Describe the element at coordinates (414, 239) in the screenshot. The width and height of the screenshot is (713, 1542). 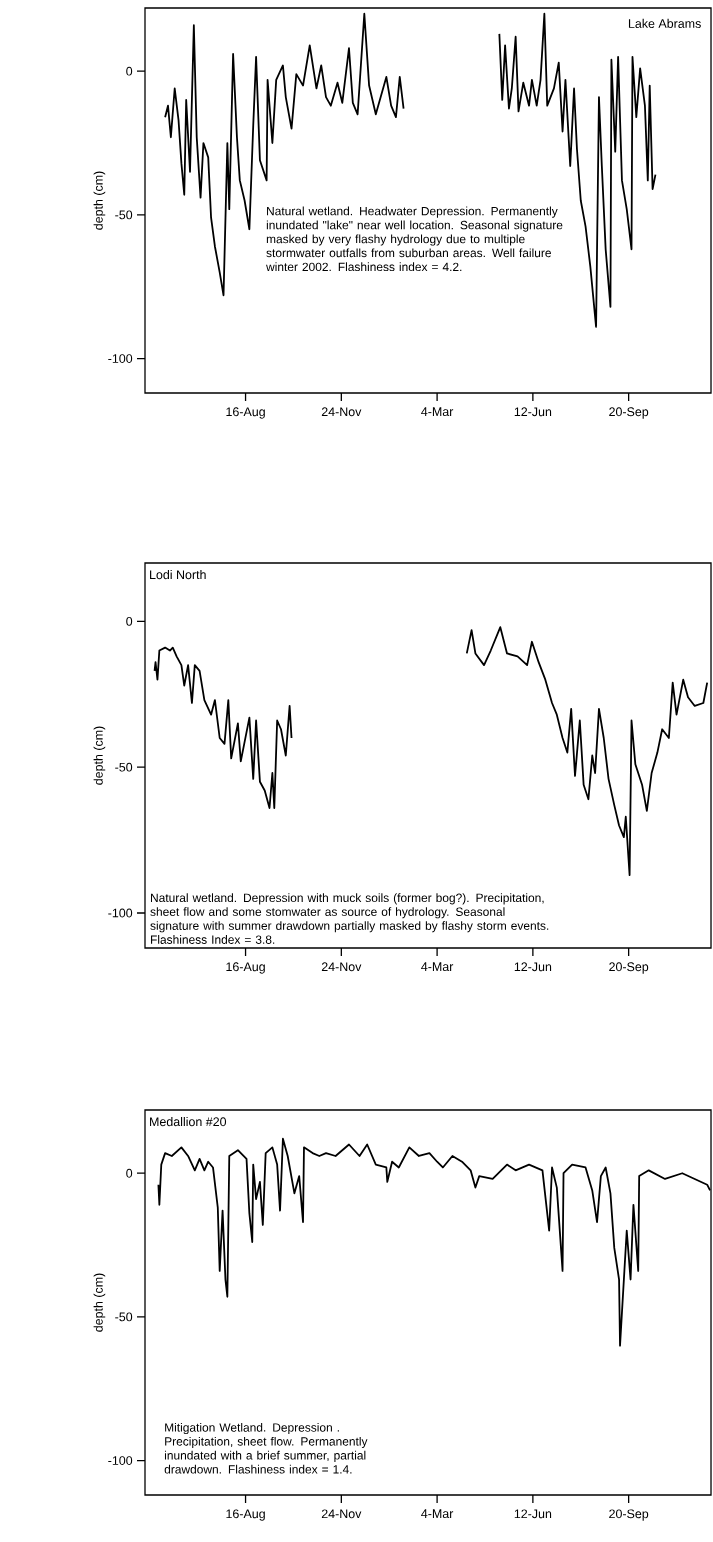
I see `annotation: Natural wetland. Headwater Depression. Permanently inundated "lake" near well location. Seasonal signature masked by very flashy hydrology due to multiple stormwater outfalls from suburban areas. Well failure winter 2002. Flashiness index = 4.2.` at that location.